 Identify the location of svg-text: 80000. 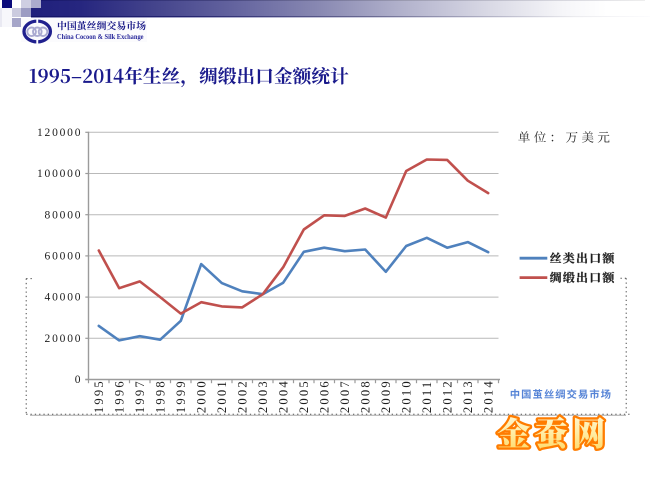
(64, 215).